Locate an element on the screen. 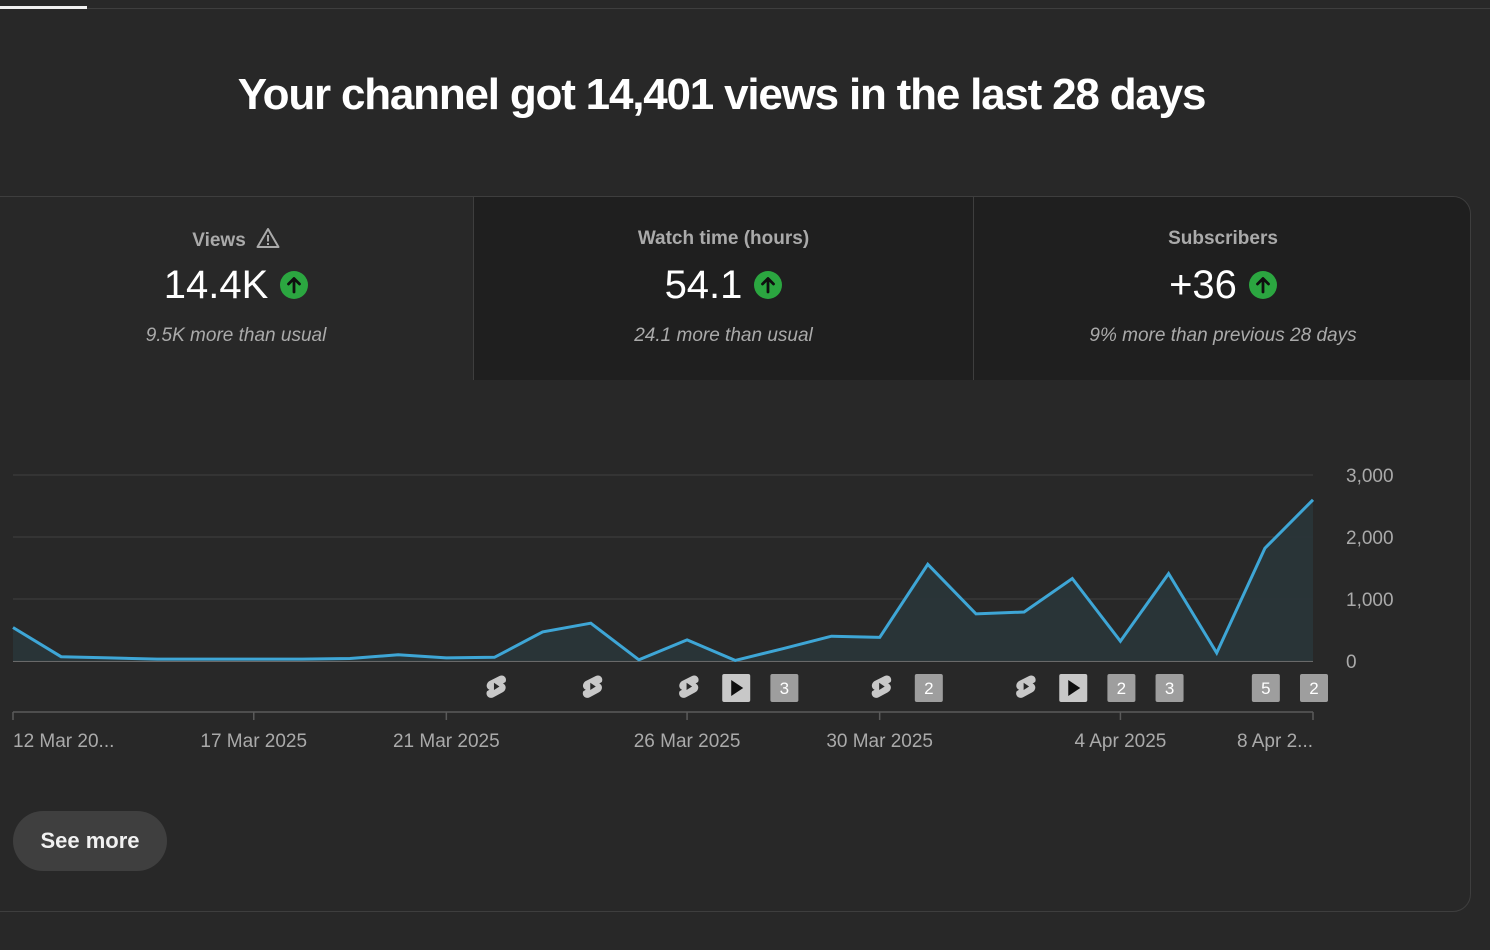 Image resolution: width=1490 pixels, height=950 pixels. x-tick-label: 21 Mar 2025 is located at coordinates (446, 741).